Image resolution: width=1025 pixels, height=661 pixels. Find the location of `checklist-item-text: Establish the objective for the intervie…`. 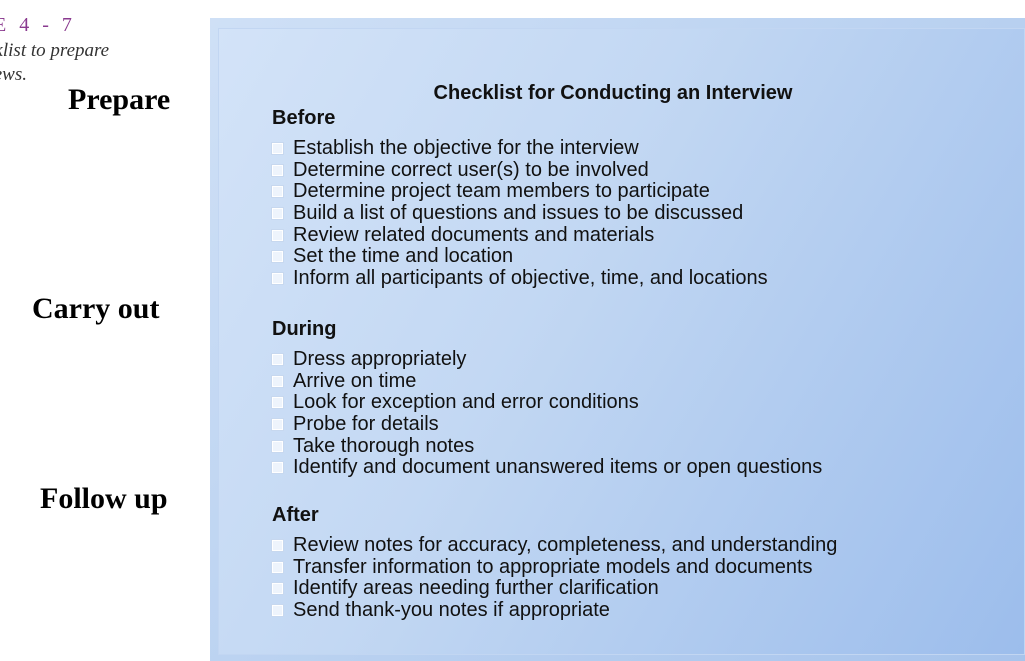

checklist-item-text: Establish the objective for the intervie… is located at coordinates (466, 148).